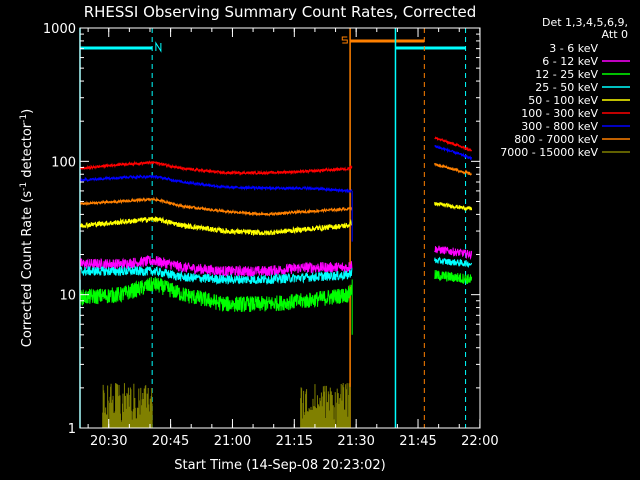 This screenshot has width=640, height=480. Describe the element at coordinates (556, 139) in the screenshot. I see `legend-label-7: 800 - 7000 keV` at that location.